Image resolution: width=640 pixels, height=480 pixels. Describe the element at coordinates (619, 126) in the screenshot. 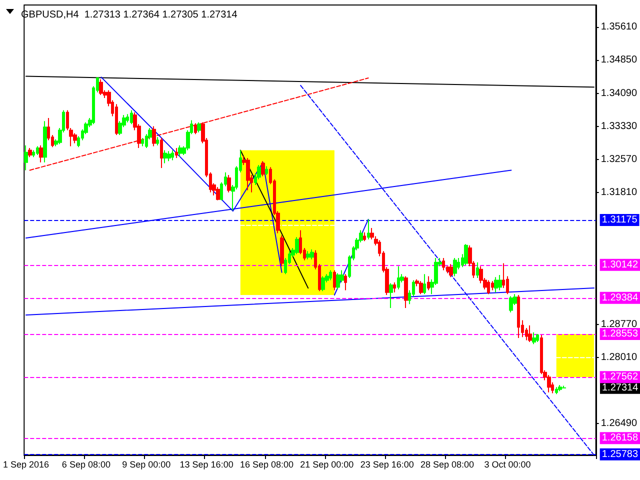

I see `y-tick-label: 1.33330` at that location.